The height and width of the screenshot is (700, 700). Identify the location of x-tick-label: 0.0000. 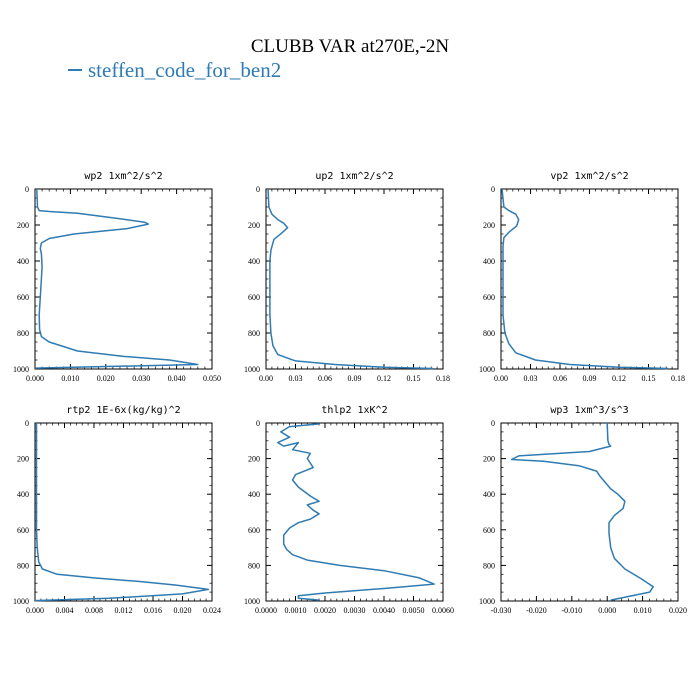
(266, 610).